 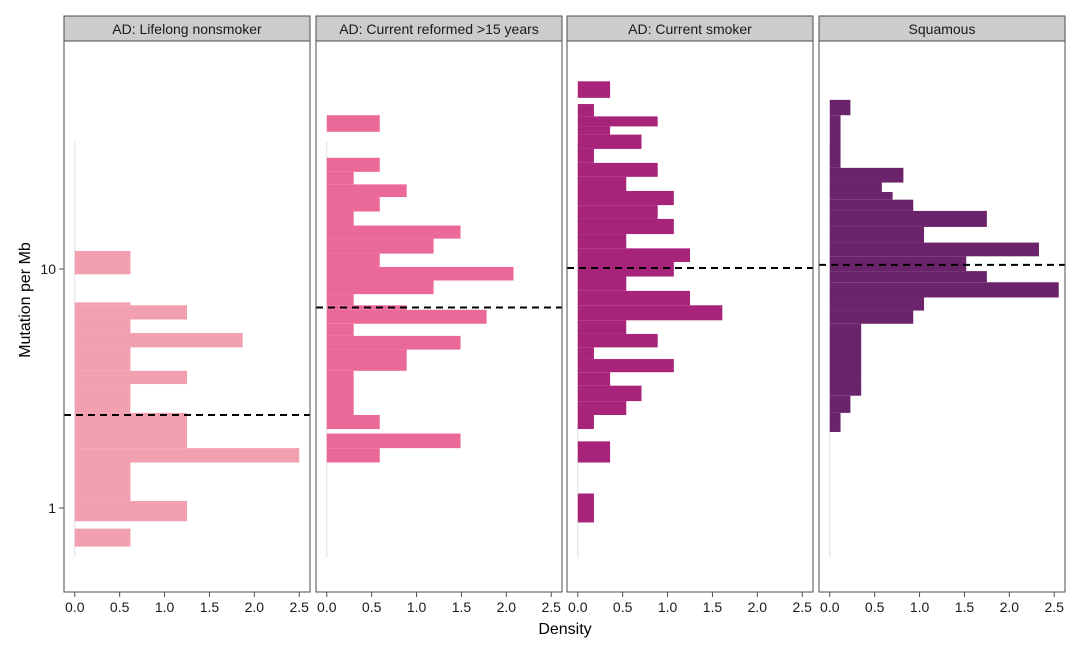 What do you see at coordinates (52, 508) in the screenshot?
I see `y-tick-label: 1` at bounding box center [52, 508].